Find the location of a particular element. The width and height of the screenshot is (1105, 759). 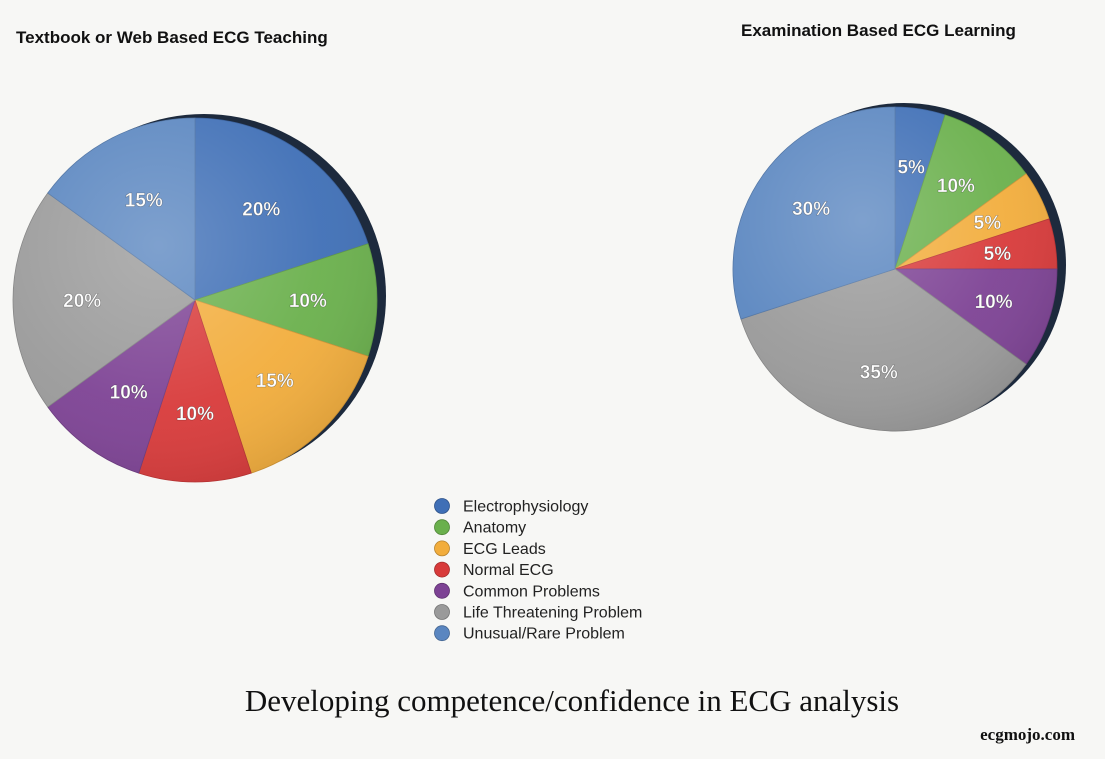

slice-label-examination-ecg-leads: 5% is located at coordinates (988, 223).